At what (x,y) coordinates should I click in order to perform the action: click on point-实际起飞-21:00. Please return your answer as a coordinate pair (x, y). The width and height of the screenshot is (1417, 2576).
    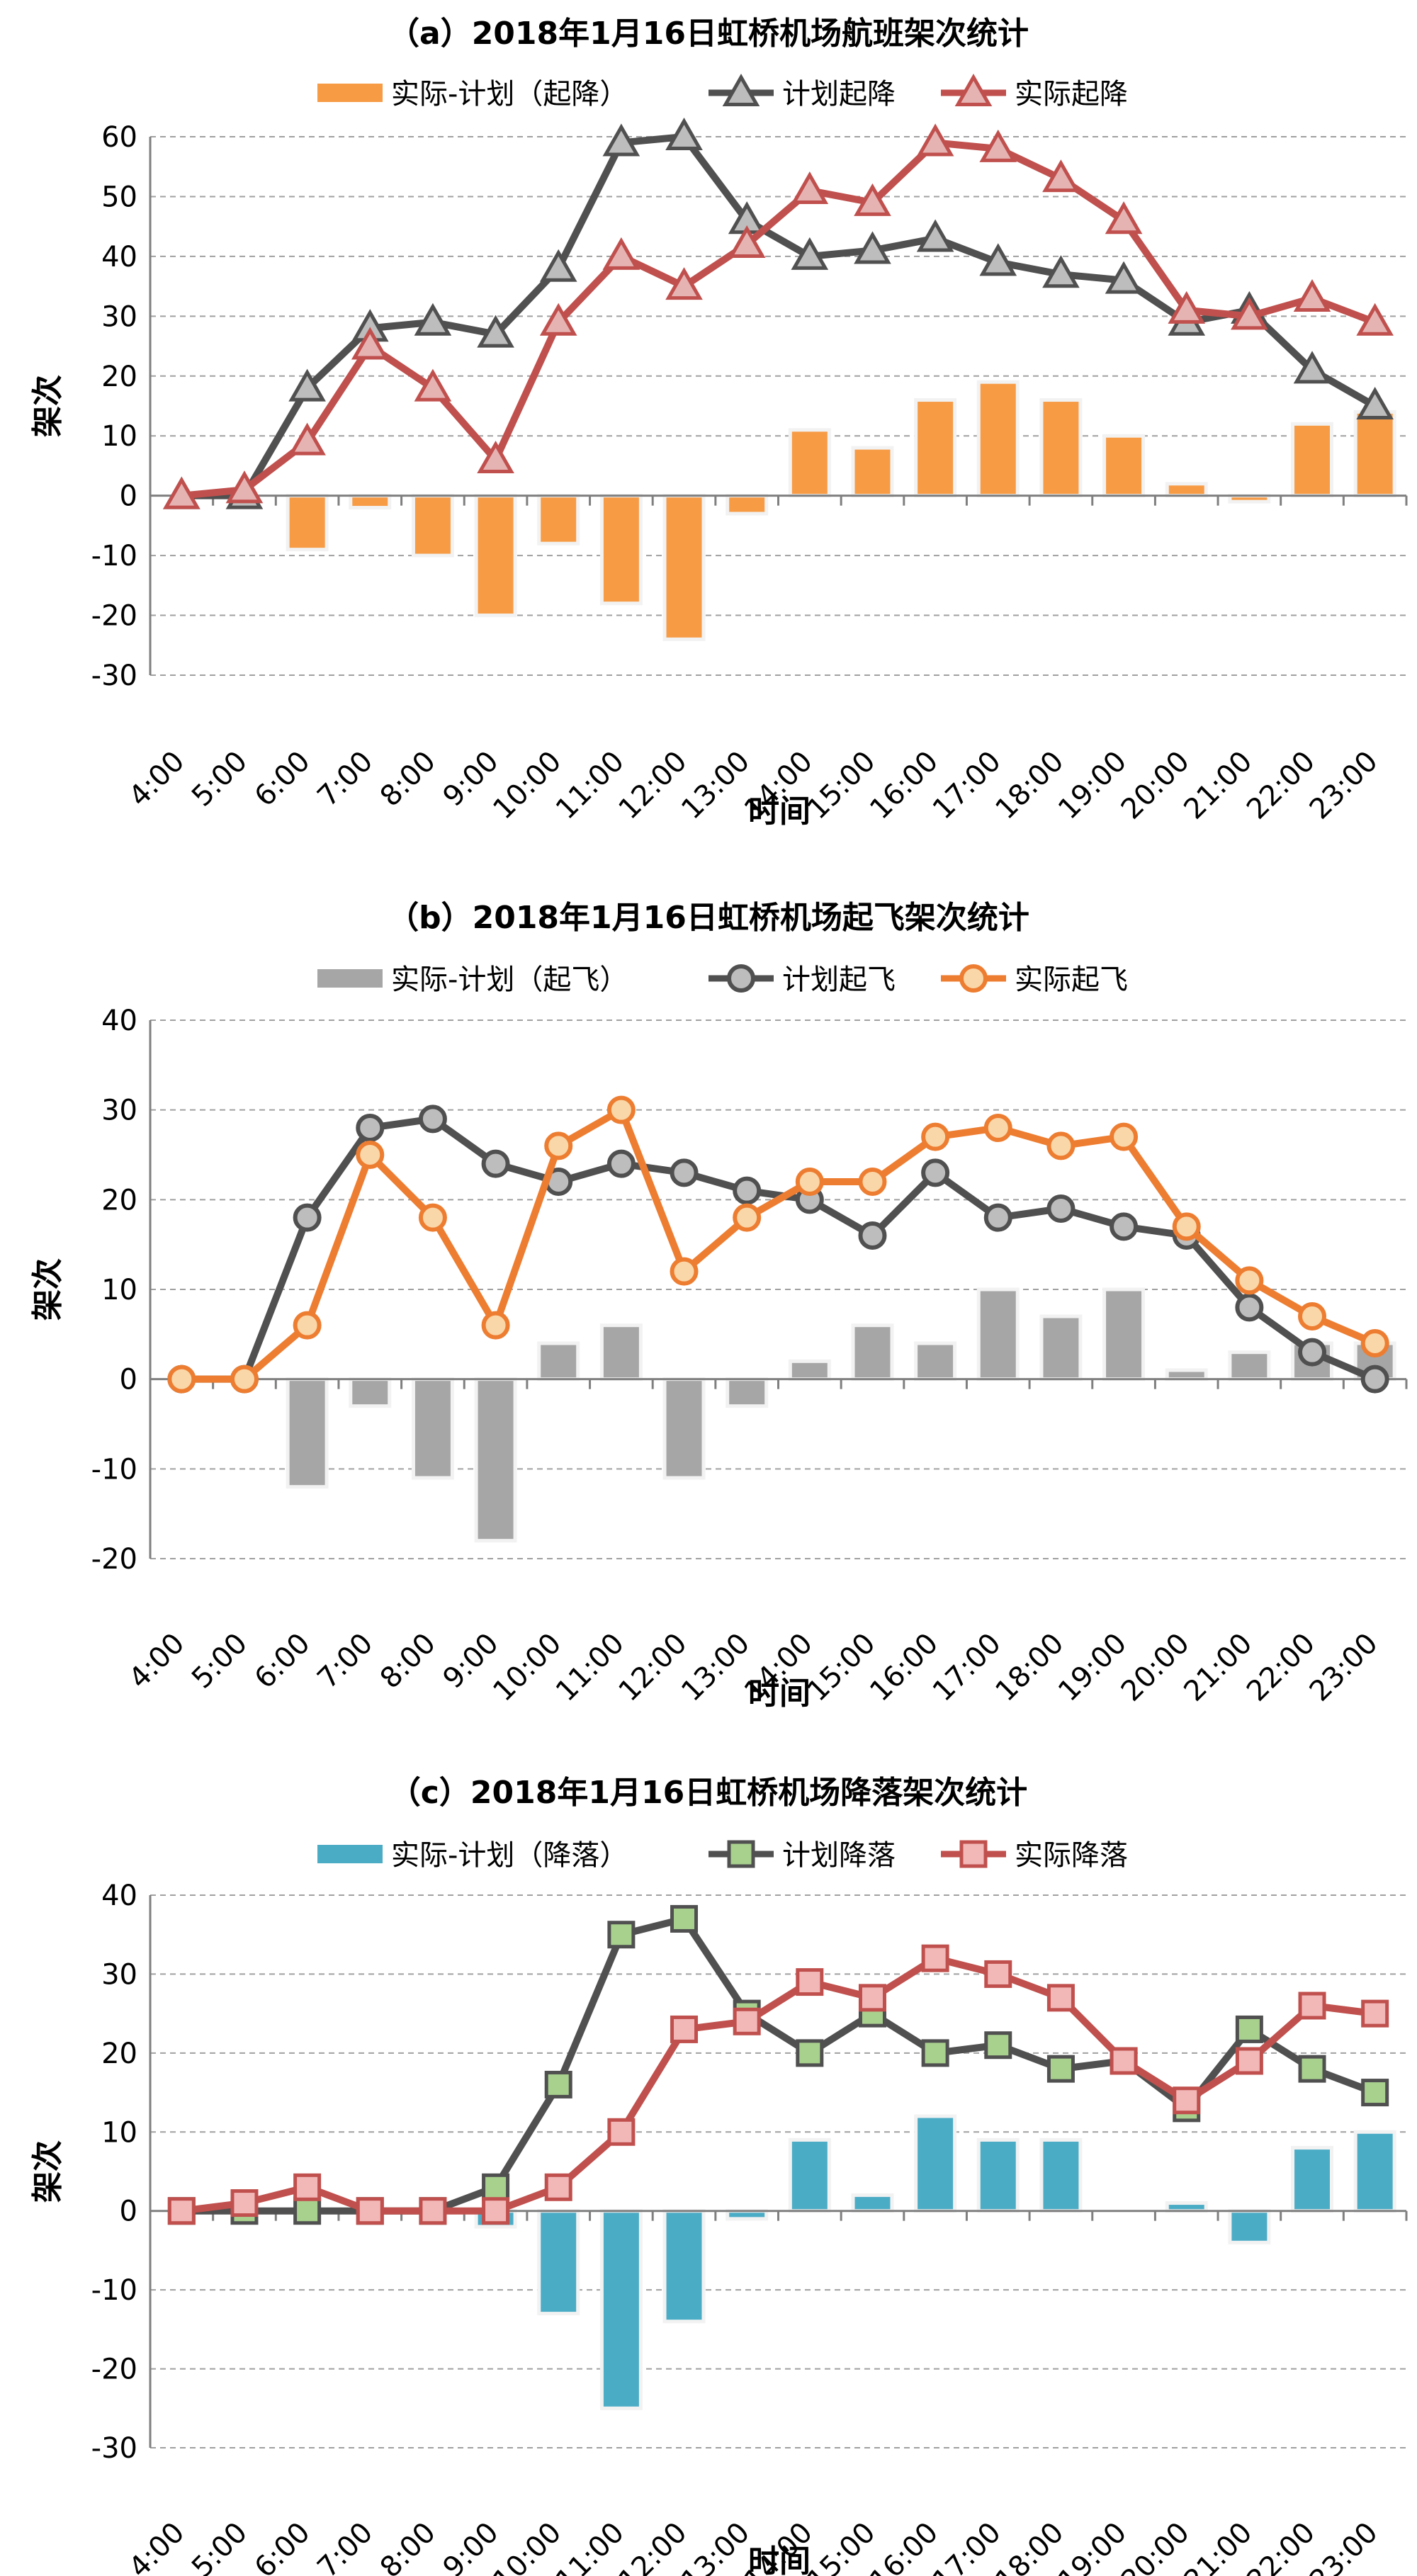
    Looking at the image, I should click on (1250, 1280).